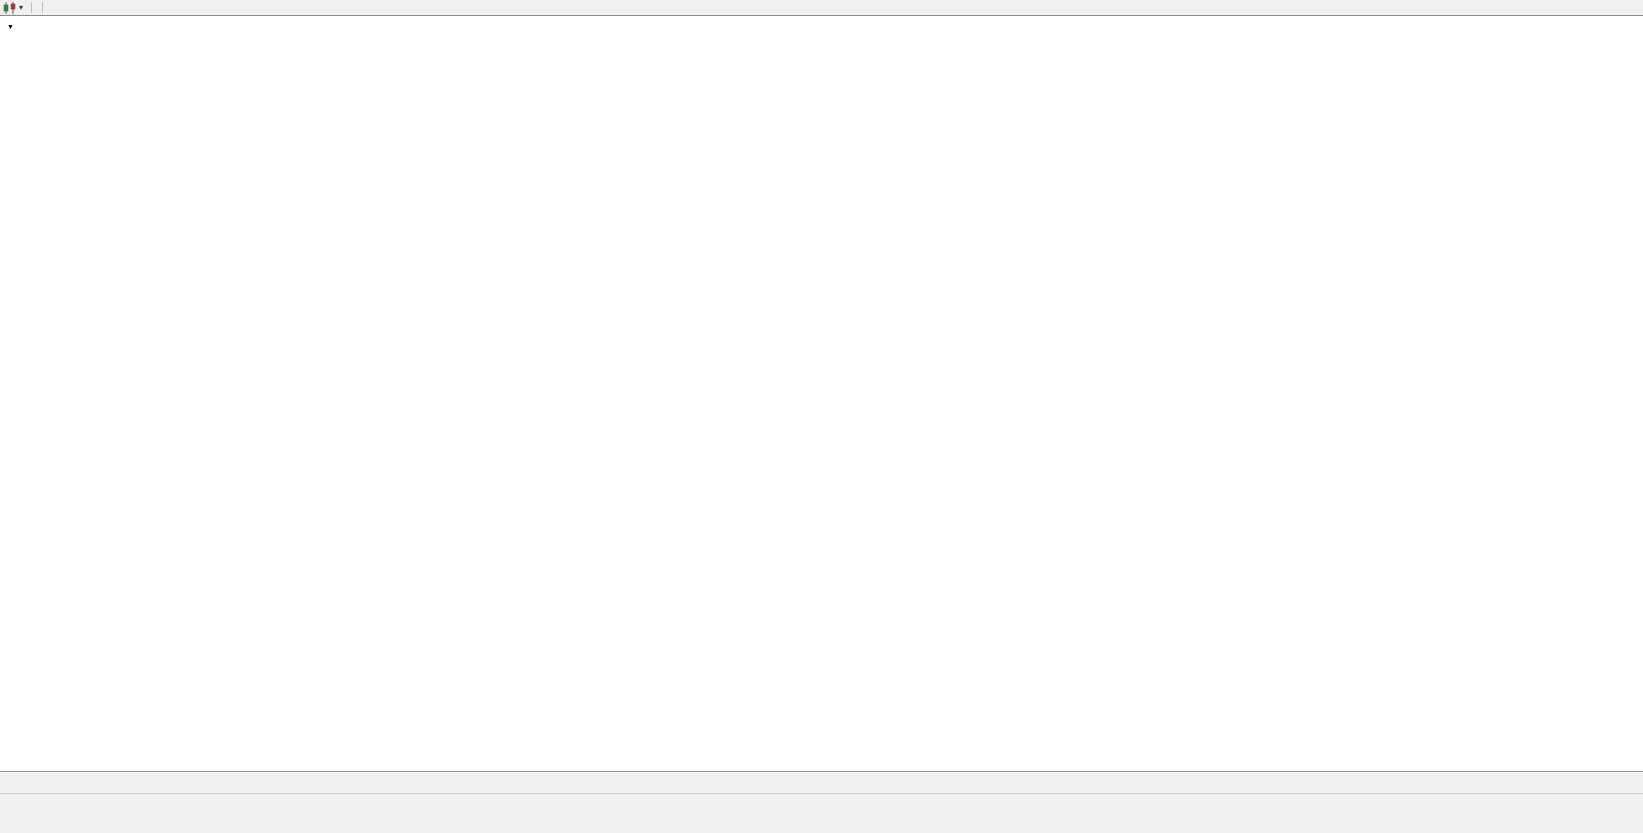 This screenshot has height=833, width=1643. Describe the element at coordinates (10, 7) in the screenshot. I see `candlestick-chart-icon` at that location.